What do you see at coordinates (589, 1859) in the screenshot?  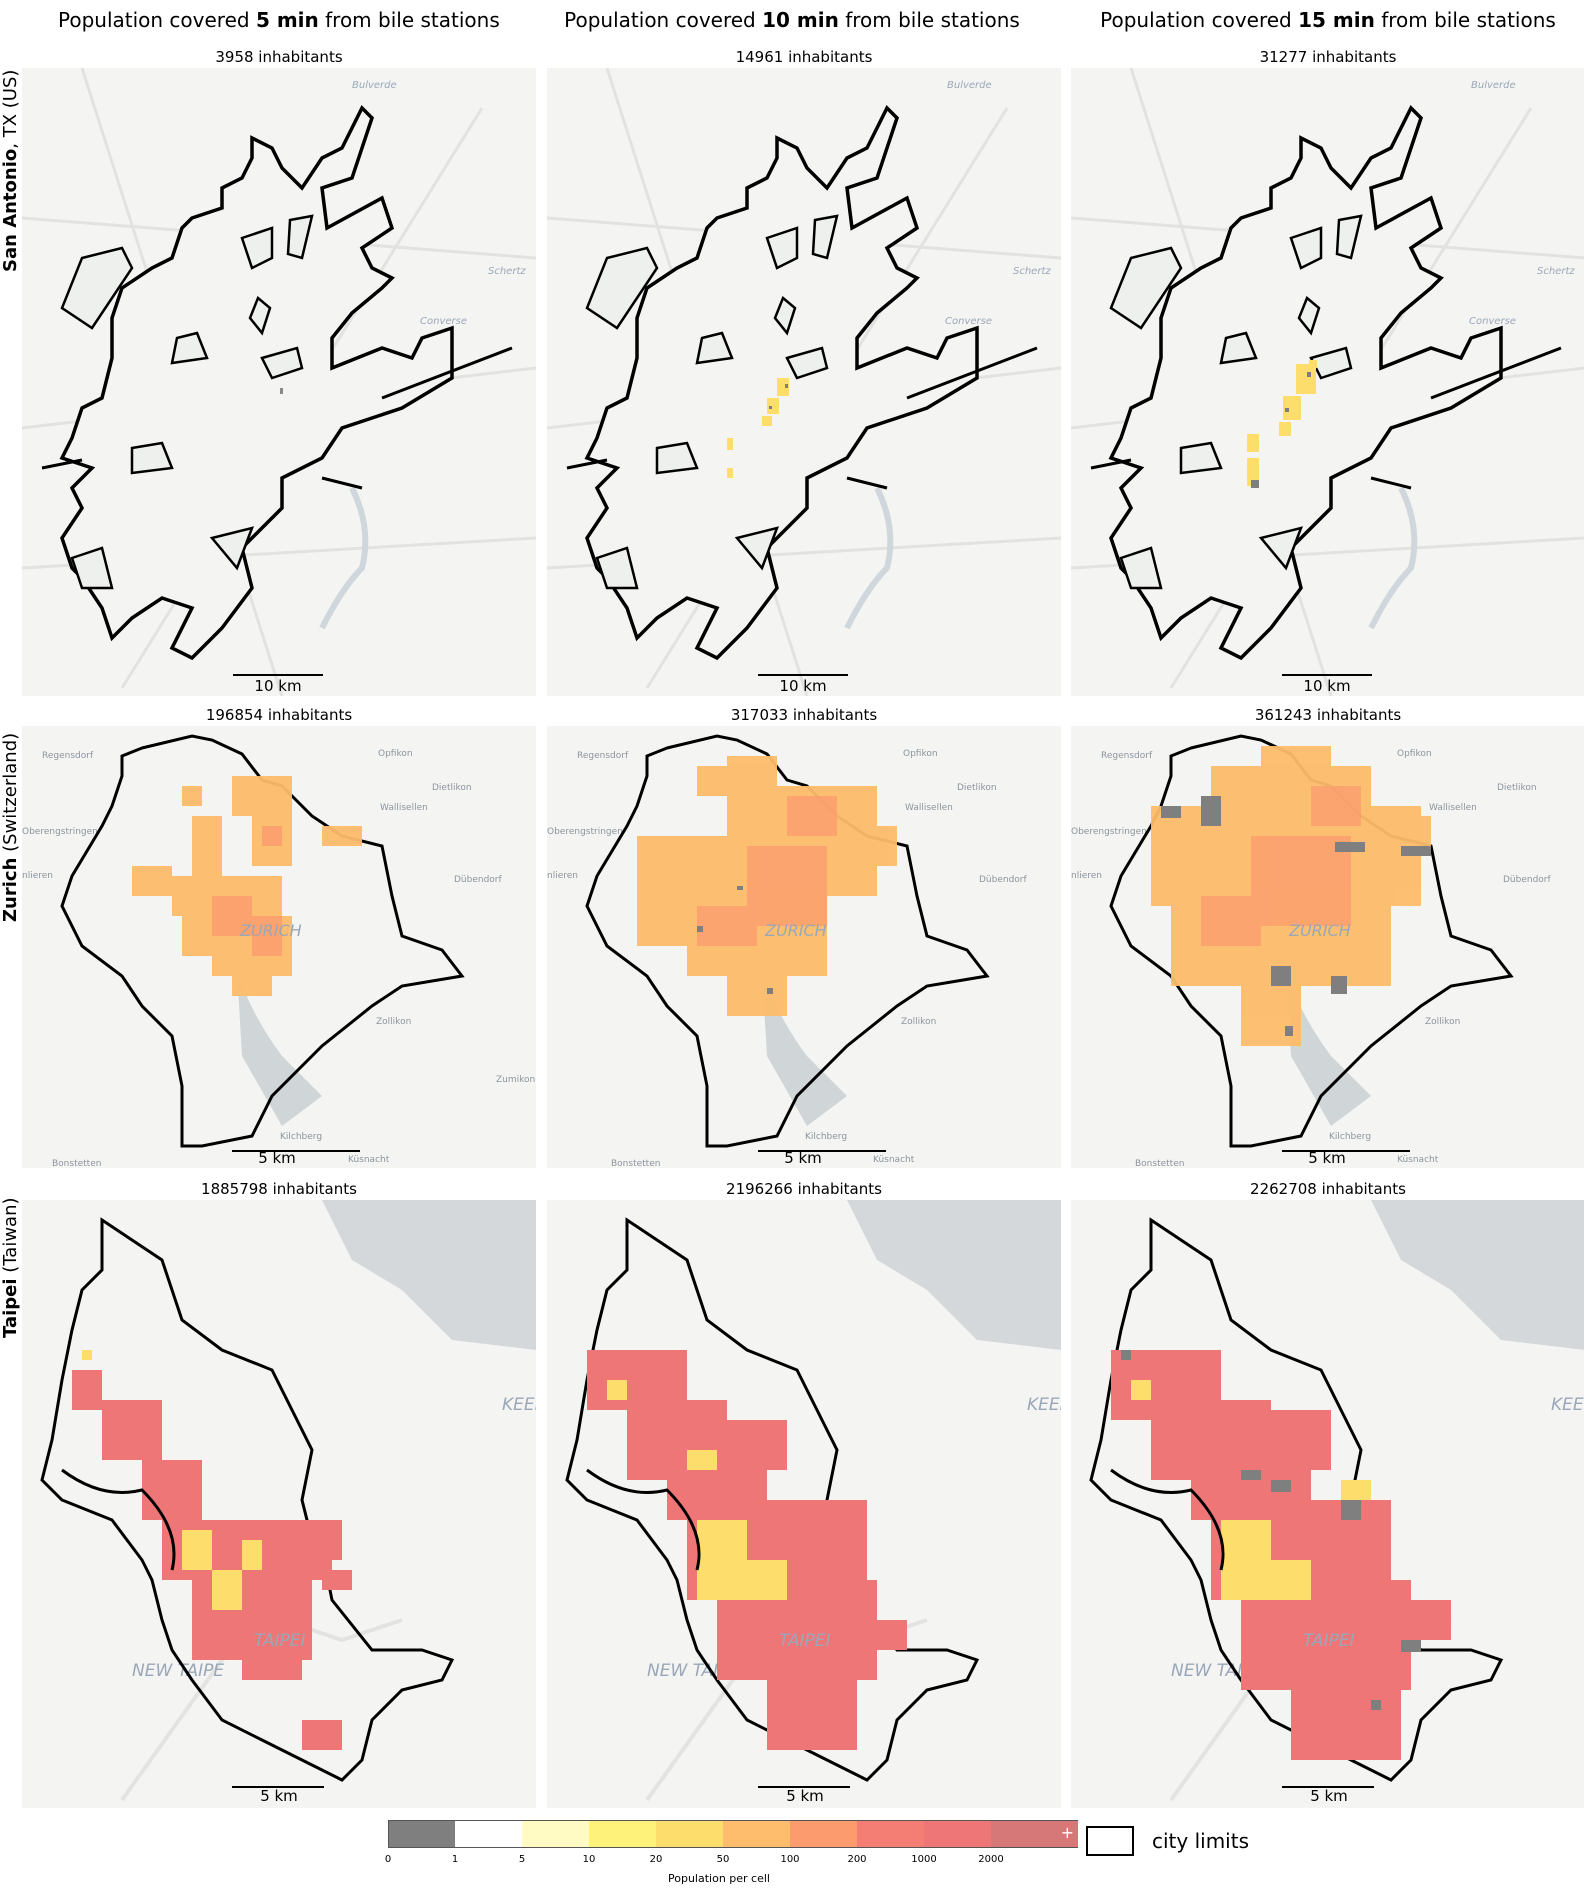 I see `cb-tick-3: 10` at bounding box center [589, 1859].